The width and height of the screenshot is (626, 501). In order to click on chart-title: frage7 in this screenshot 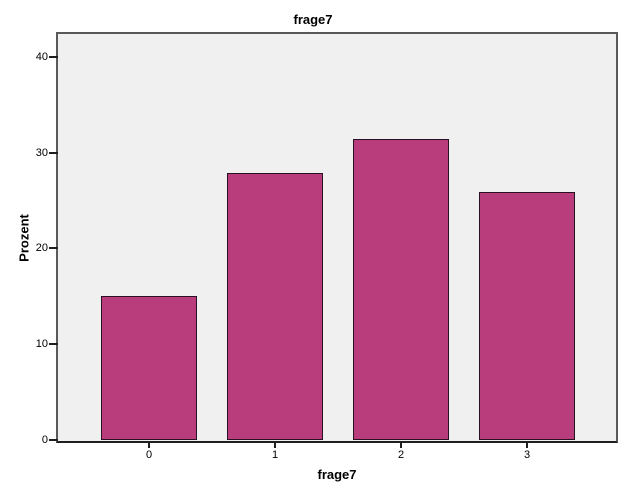, I will do `click(313, 19)`.